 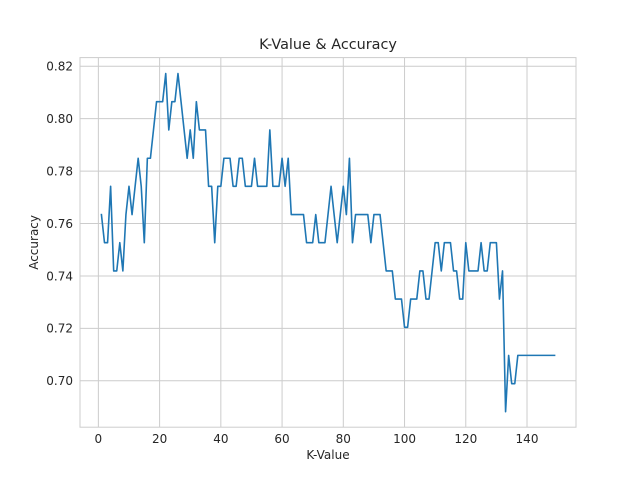 I want to click on x-tick-label: 60, so click(x=281, y=439).